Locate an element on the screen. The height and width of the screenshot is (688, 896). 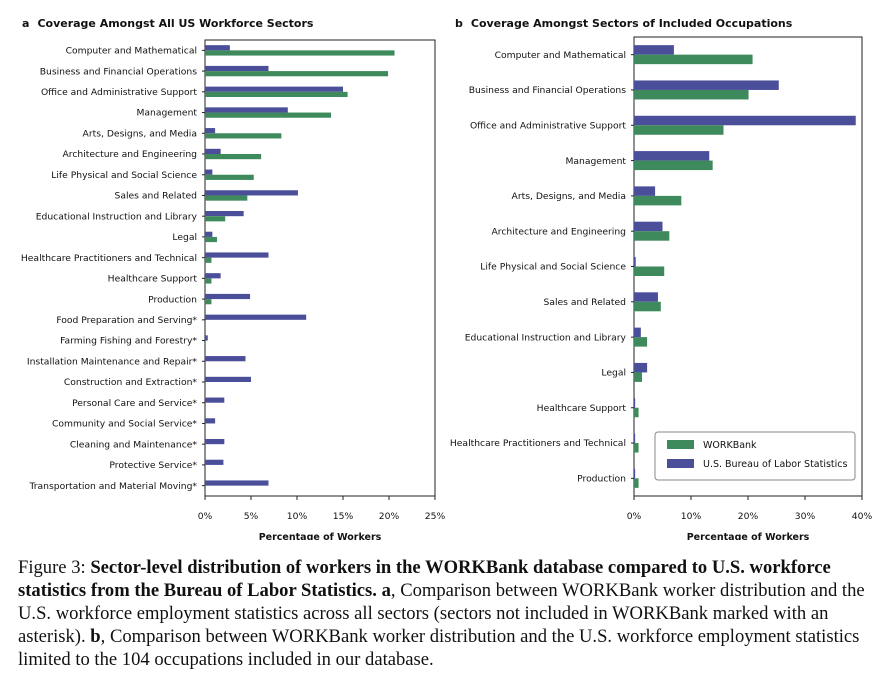
caption-part-b-label: b is located at coordinates (95, 636).